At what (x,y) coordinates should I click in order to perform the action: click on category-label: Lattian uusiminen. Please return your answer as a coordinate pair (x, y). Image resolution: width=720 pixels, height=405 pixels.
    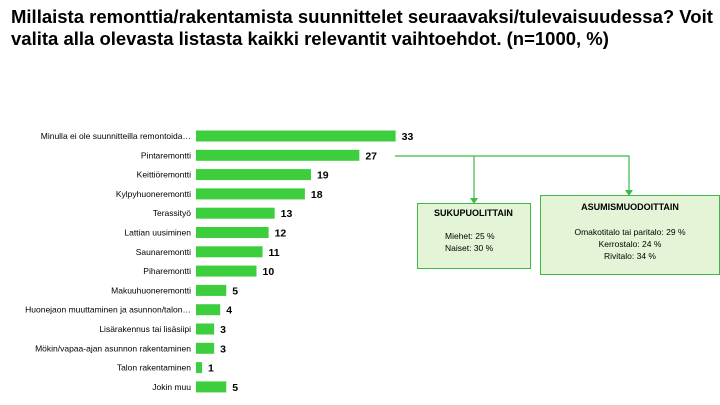
    Looking at the image, I should click on (157, 233).